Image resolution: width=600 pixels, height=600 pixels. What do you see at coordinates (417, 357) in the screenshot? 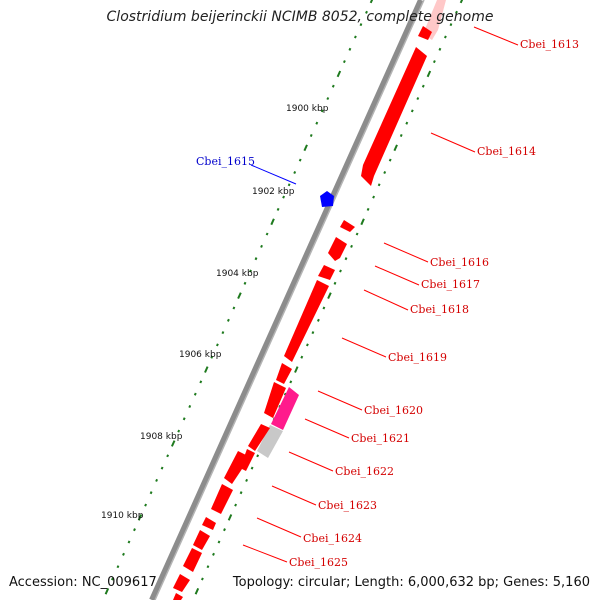
I see `gene-label-cbei-1619: Cbei_1619` at bounding box center [417, 357].